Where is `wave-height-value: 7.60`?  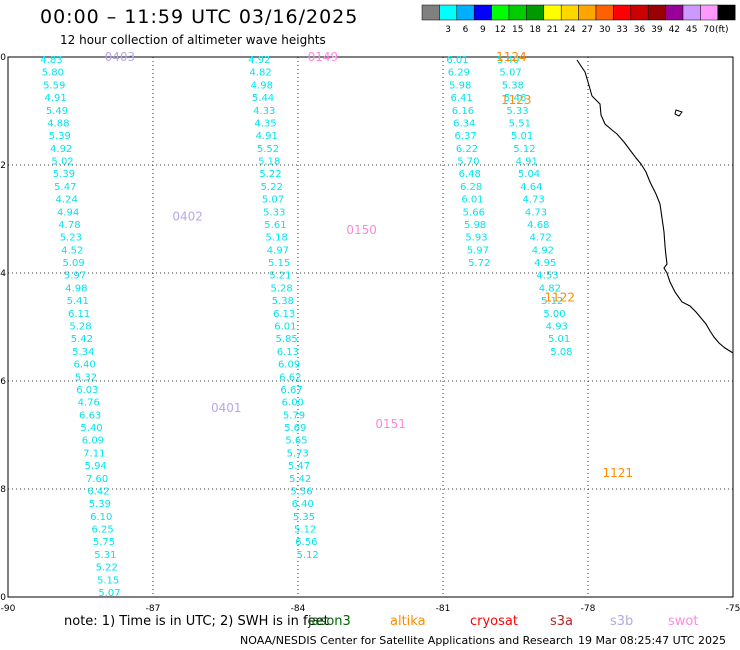 wave-height-value: 7.60 is located at coordinates (97, 479).